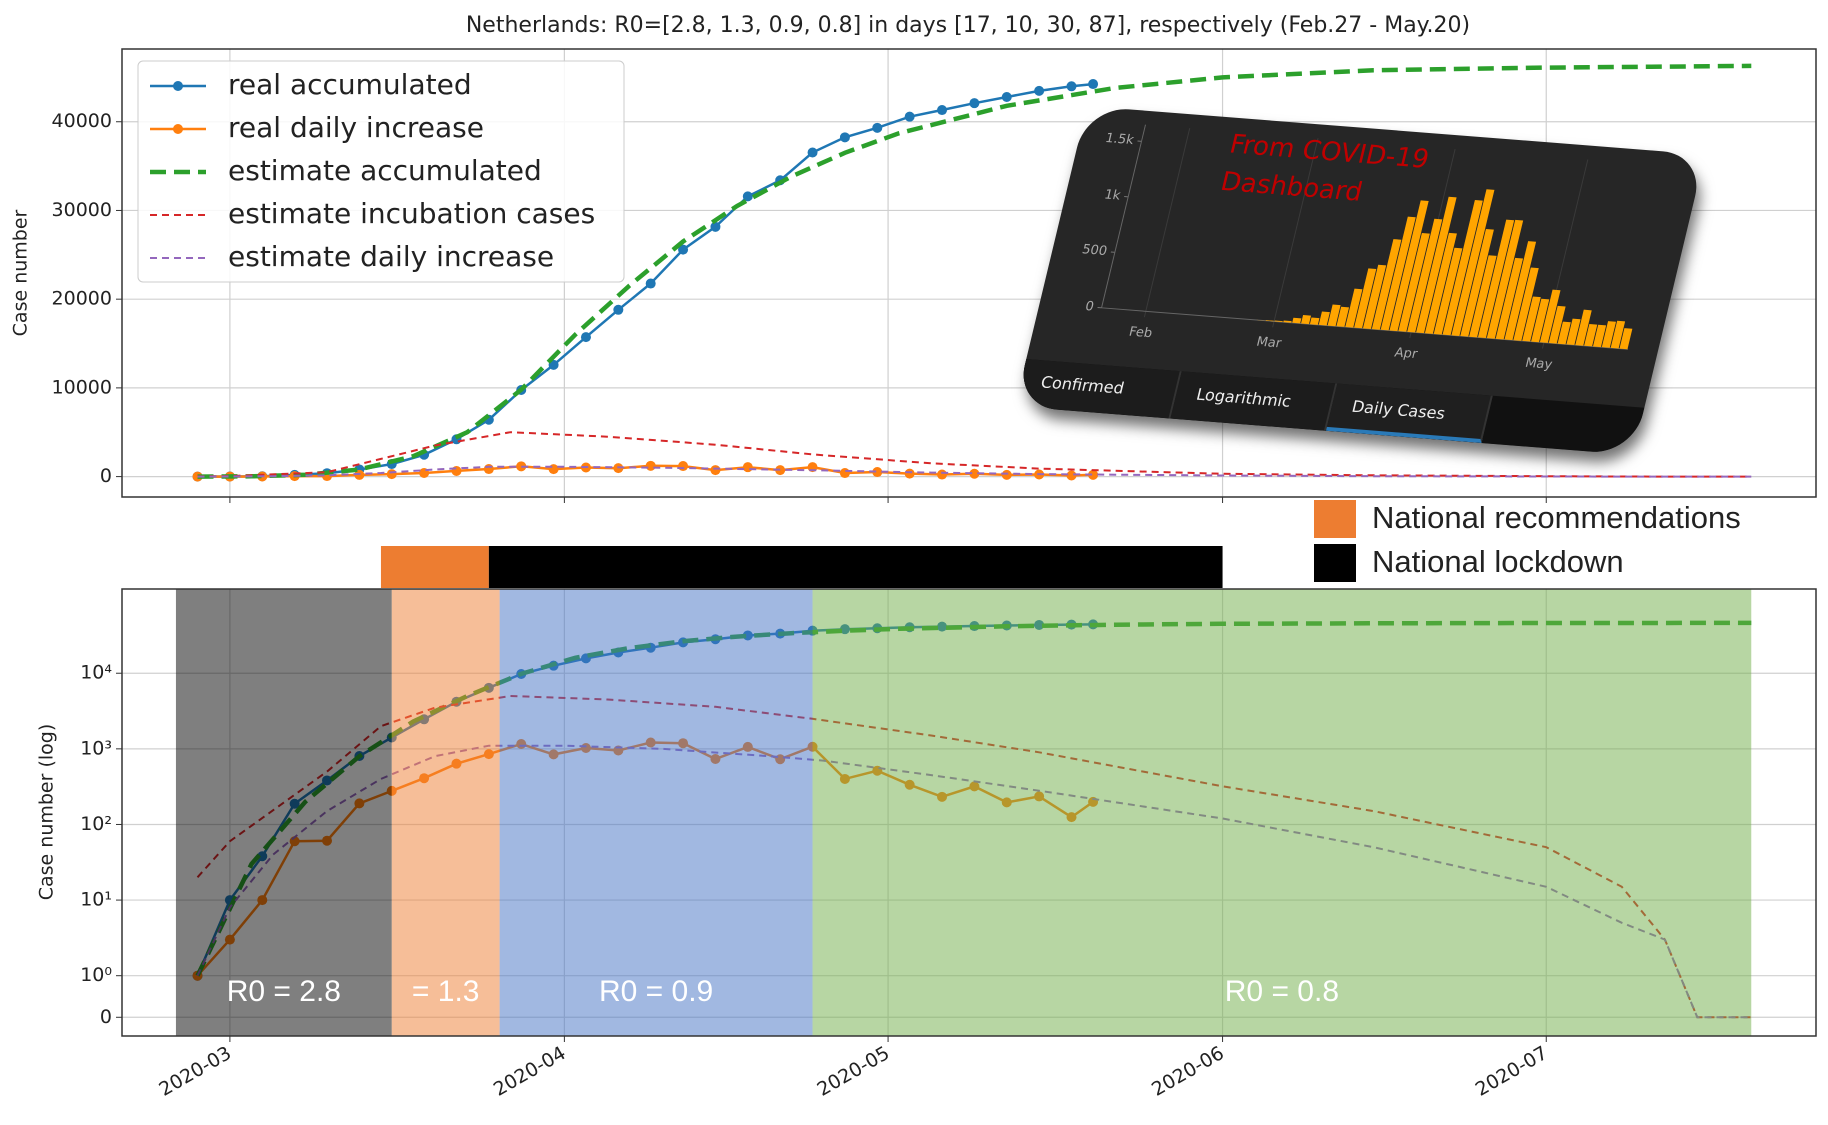 This screenshot has height=1125, width=1828. I want to click on phase-label: R0 = 0.8, so click(1282, 991).